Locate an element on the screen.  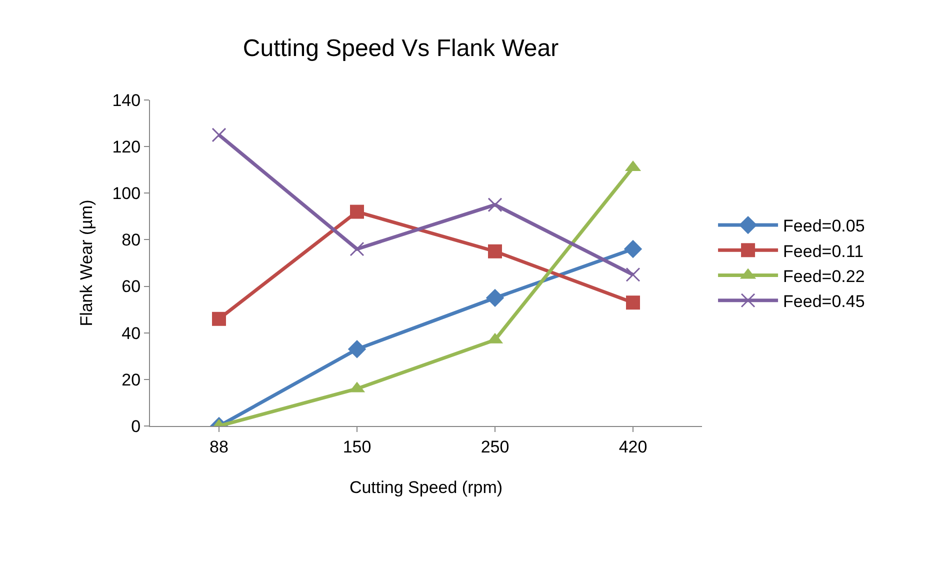
legend-label: Feed=0.22 is located at coordinates (824, 276).